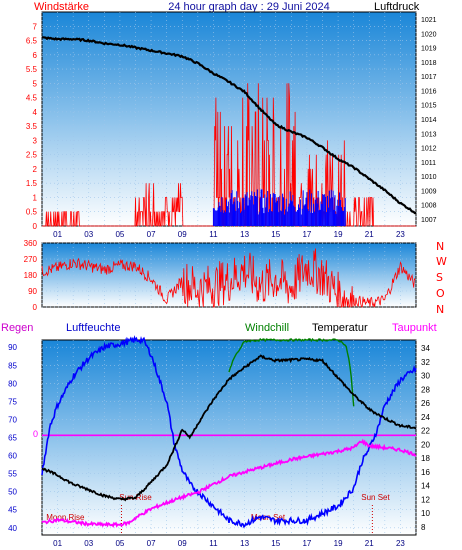  I want to click on bot-right-tick-3: 14, so click(425, 486).